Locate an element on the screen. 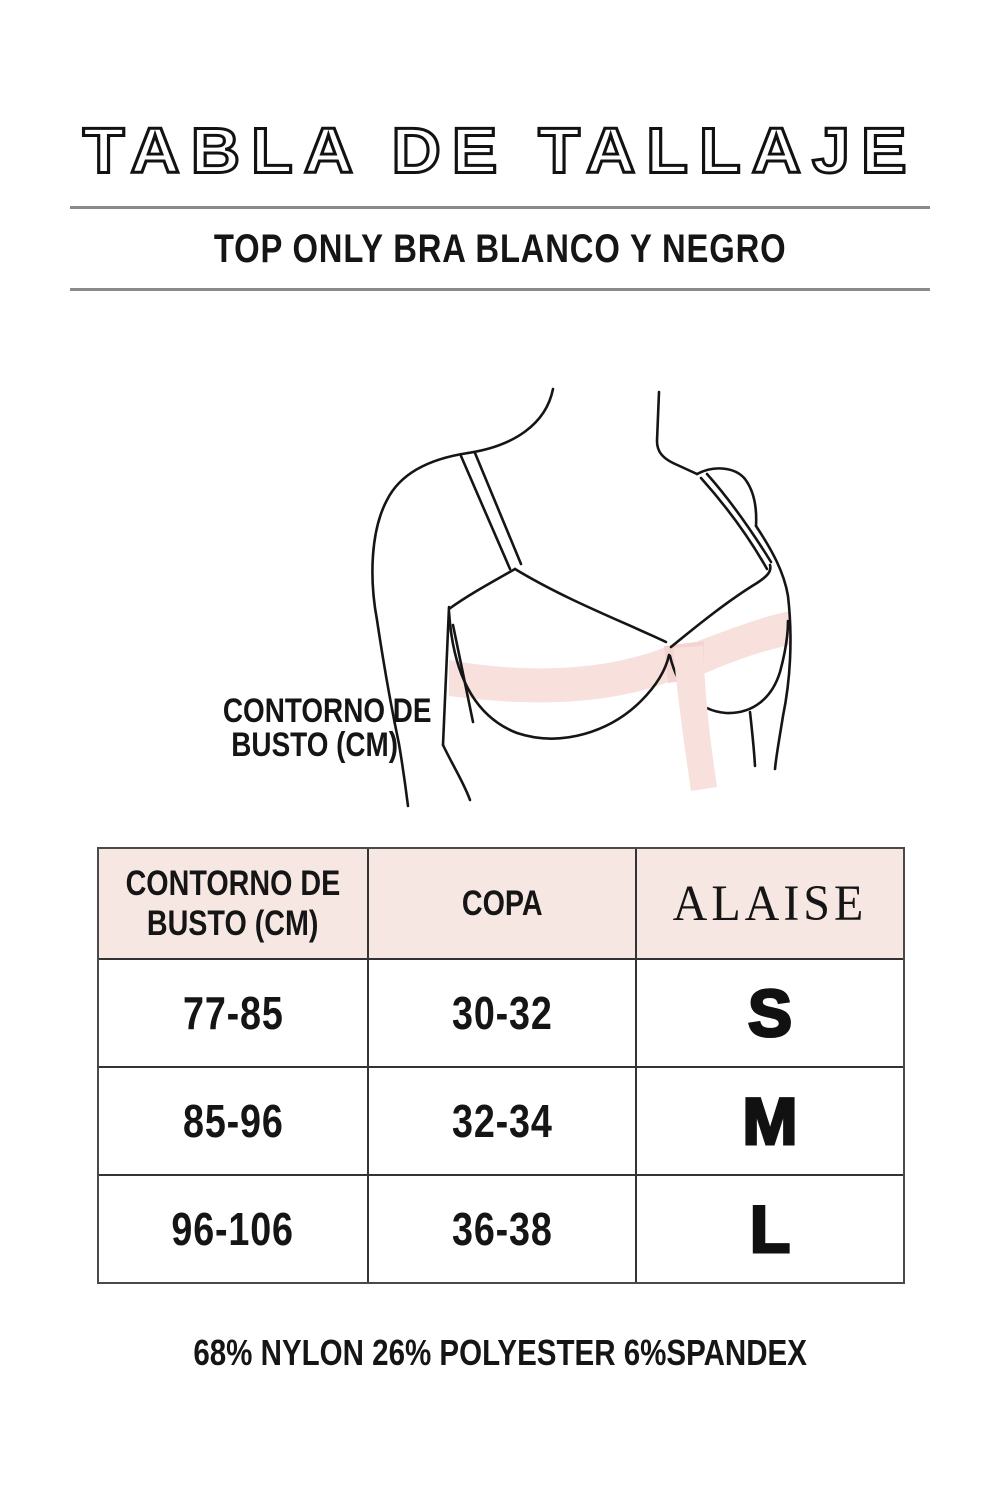 Image resolution: width=1000 pixels, height=1500 pixels. table-row: 85-96 32-34 M is located at coordinates (501, 1120).